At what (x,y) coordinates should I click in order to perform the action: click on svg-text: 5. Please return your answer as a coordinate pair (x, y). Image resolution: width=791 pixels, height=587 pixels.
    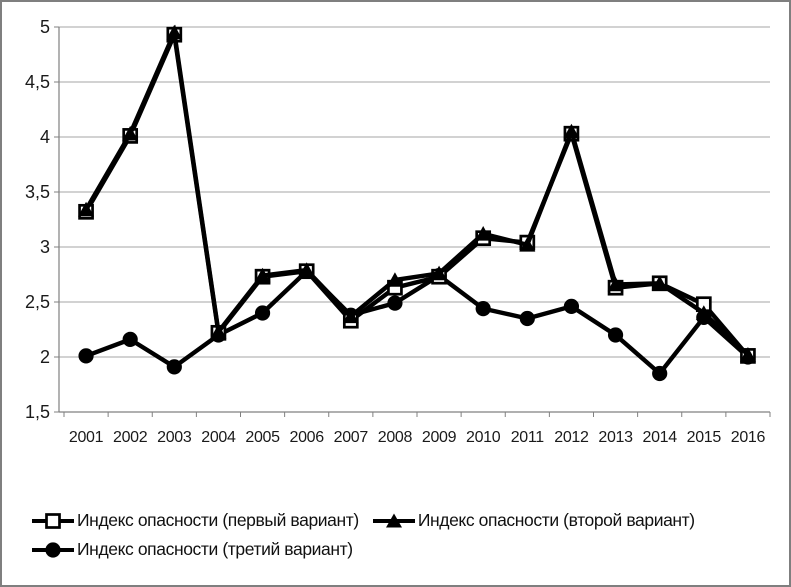
    Looking at the image, I should click on (45, 27).